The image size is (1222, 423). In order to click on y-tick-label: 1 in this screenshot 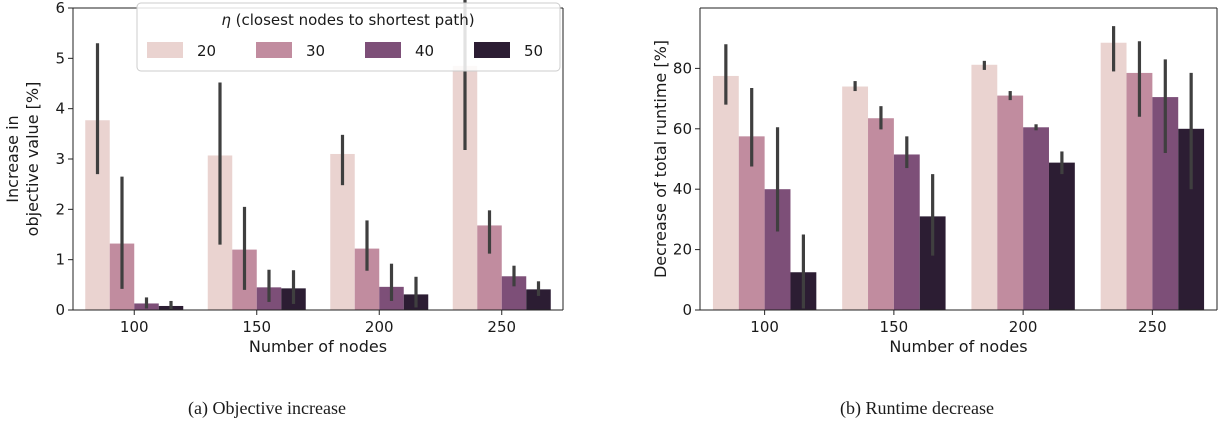, I will do `click(60, 260)`.